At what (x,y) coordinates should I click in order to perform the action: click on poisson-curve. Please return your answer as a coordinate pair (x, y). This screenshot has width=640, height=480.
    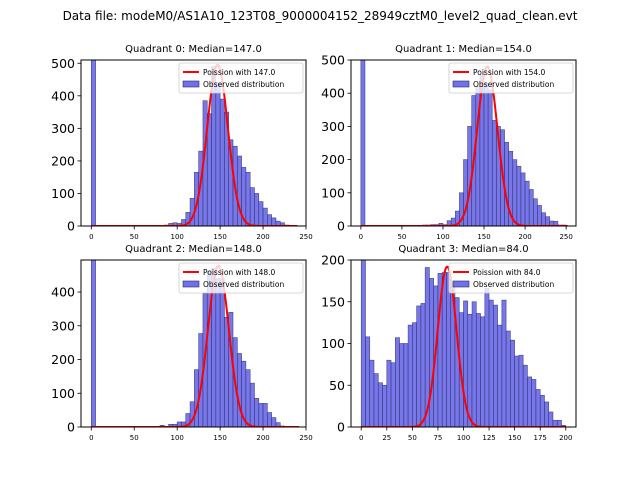
    Looking at the image, I should click on (463, 346).